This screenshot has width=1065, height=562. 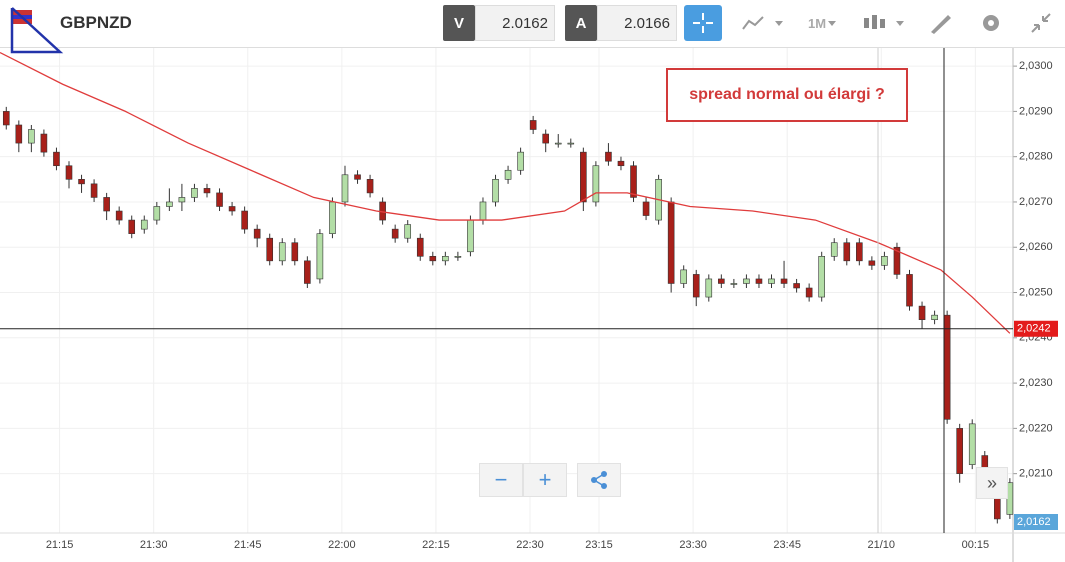 I want to click on y-tick-label: 2,0260, so click(x=1036, y=247).